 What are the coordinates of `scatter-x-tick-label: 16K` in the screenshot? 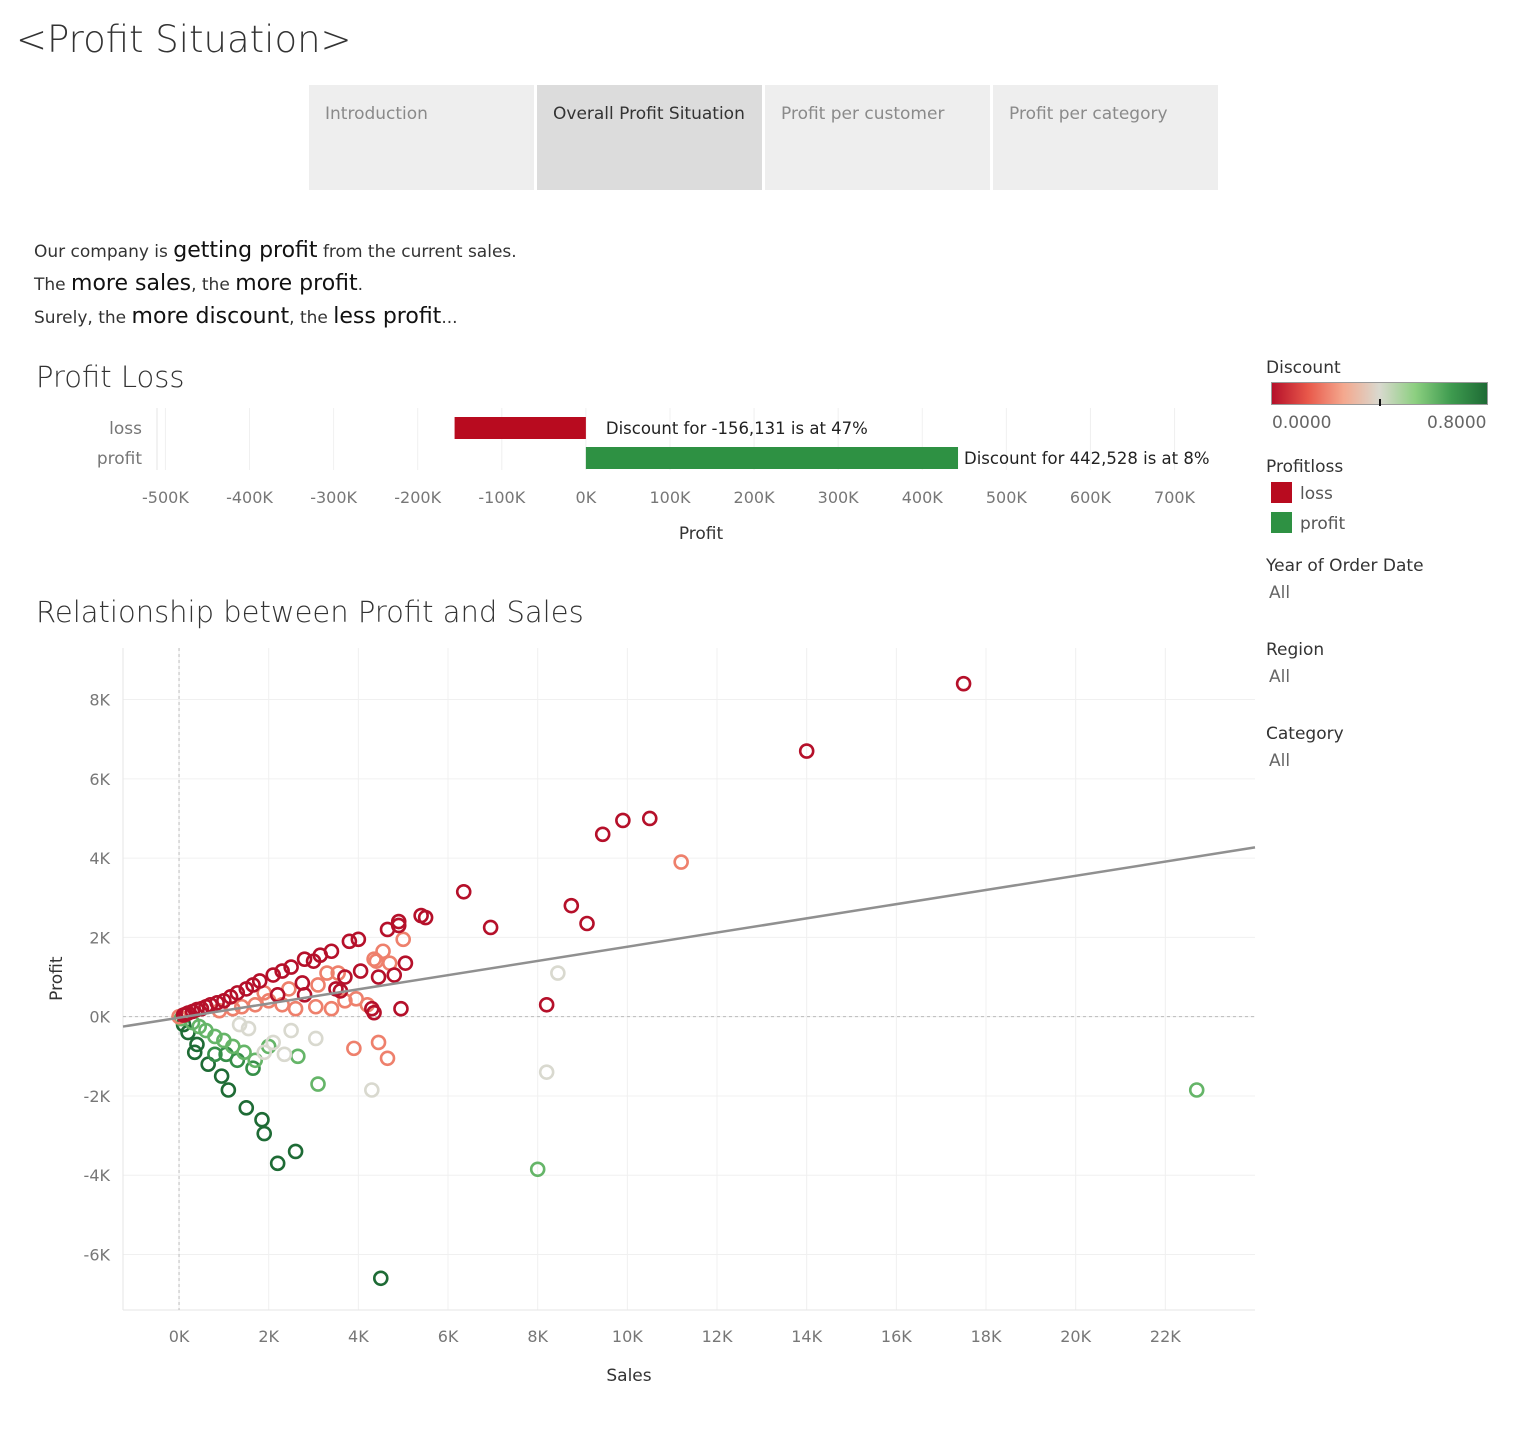 It's located at (896, 1336).